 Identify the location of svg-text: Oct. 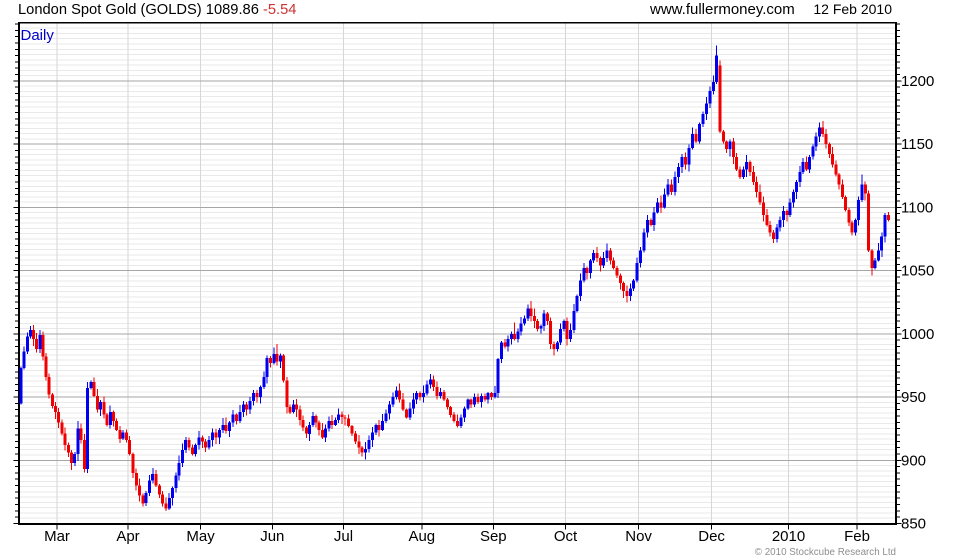
(566, 536).